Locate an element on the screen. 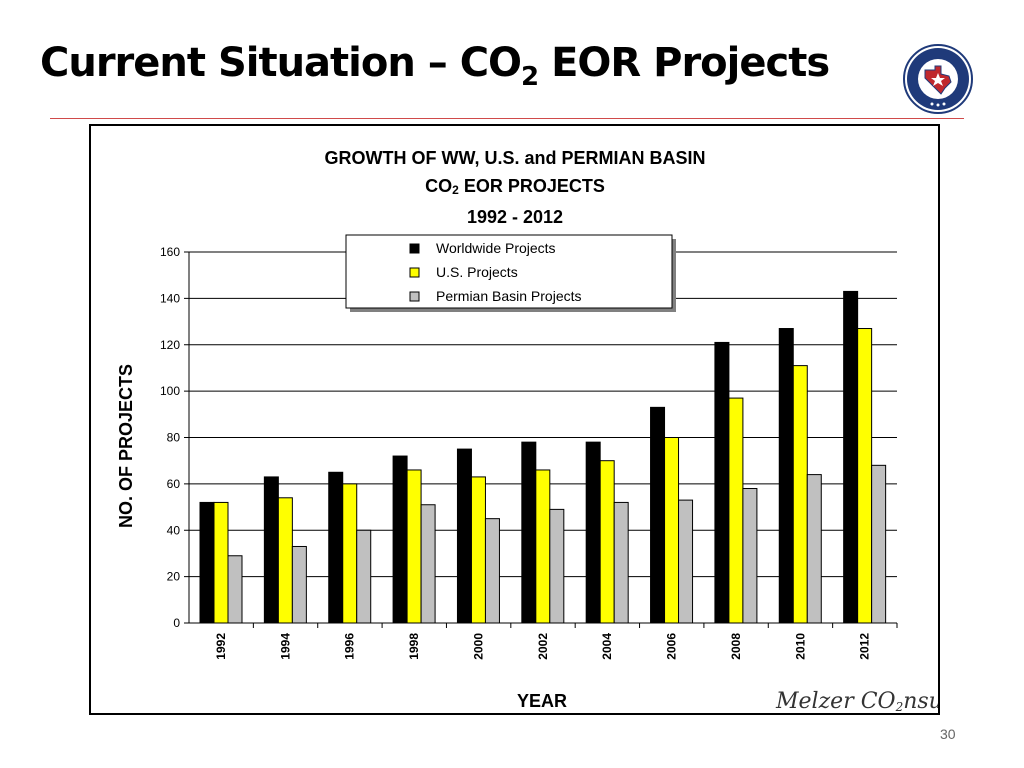 The image size is (1024, 768). x-tick-label-2010: 2010 is located at coordinates (800, 646).